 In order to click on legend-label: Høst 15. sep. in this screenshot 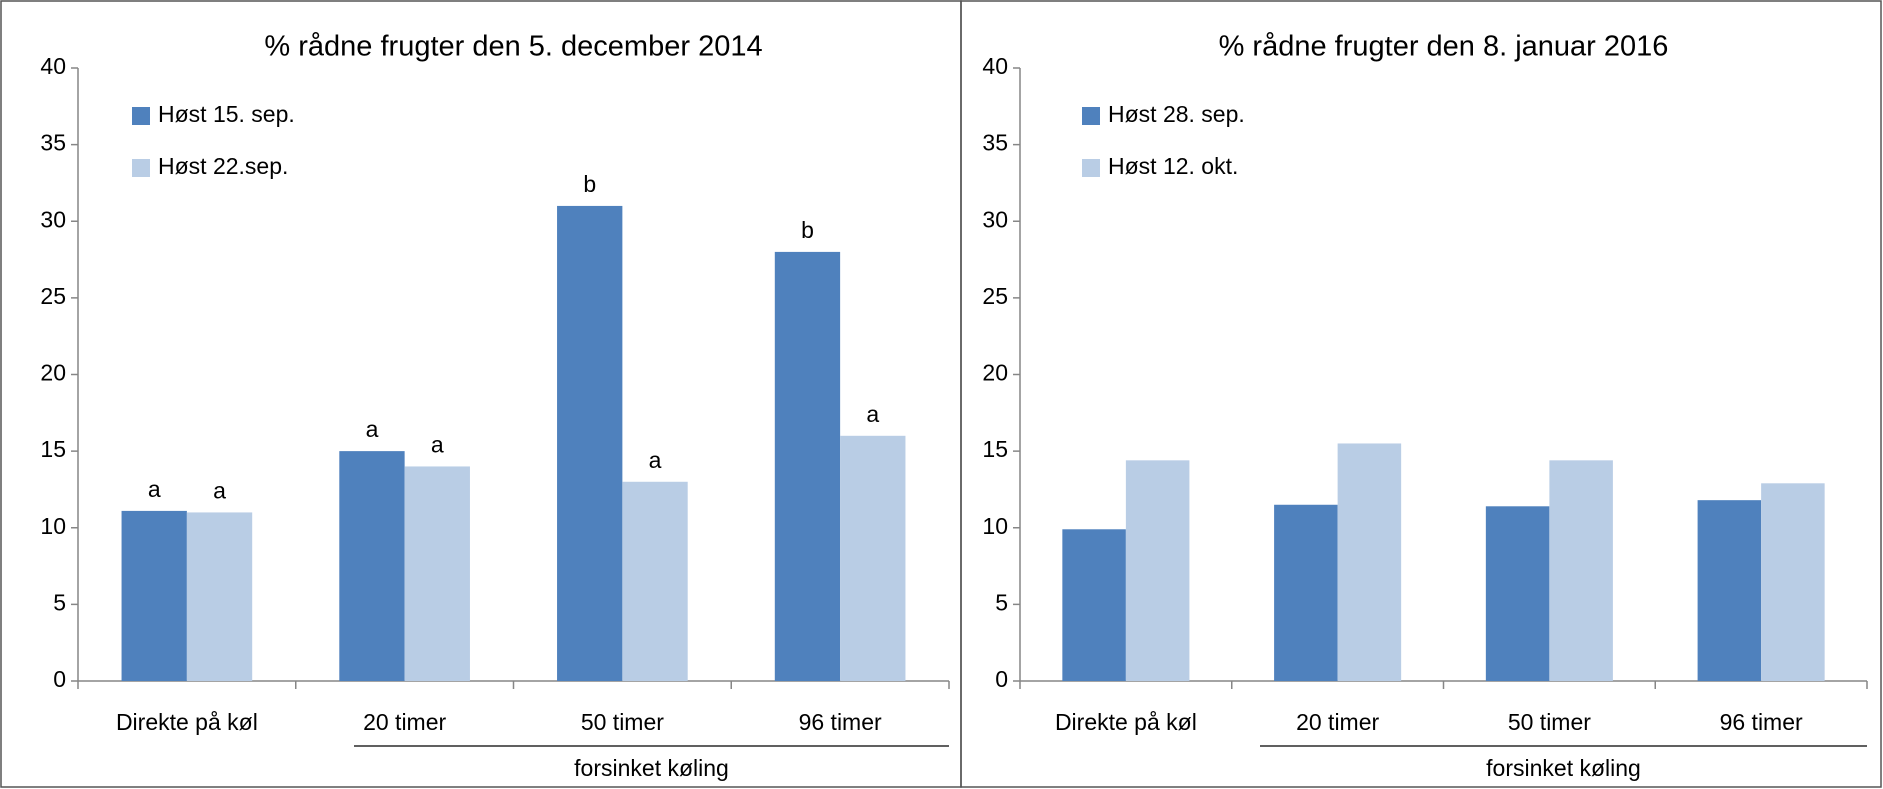, I will do `click(226, 114)`.